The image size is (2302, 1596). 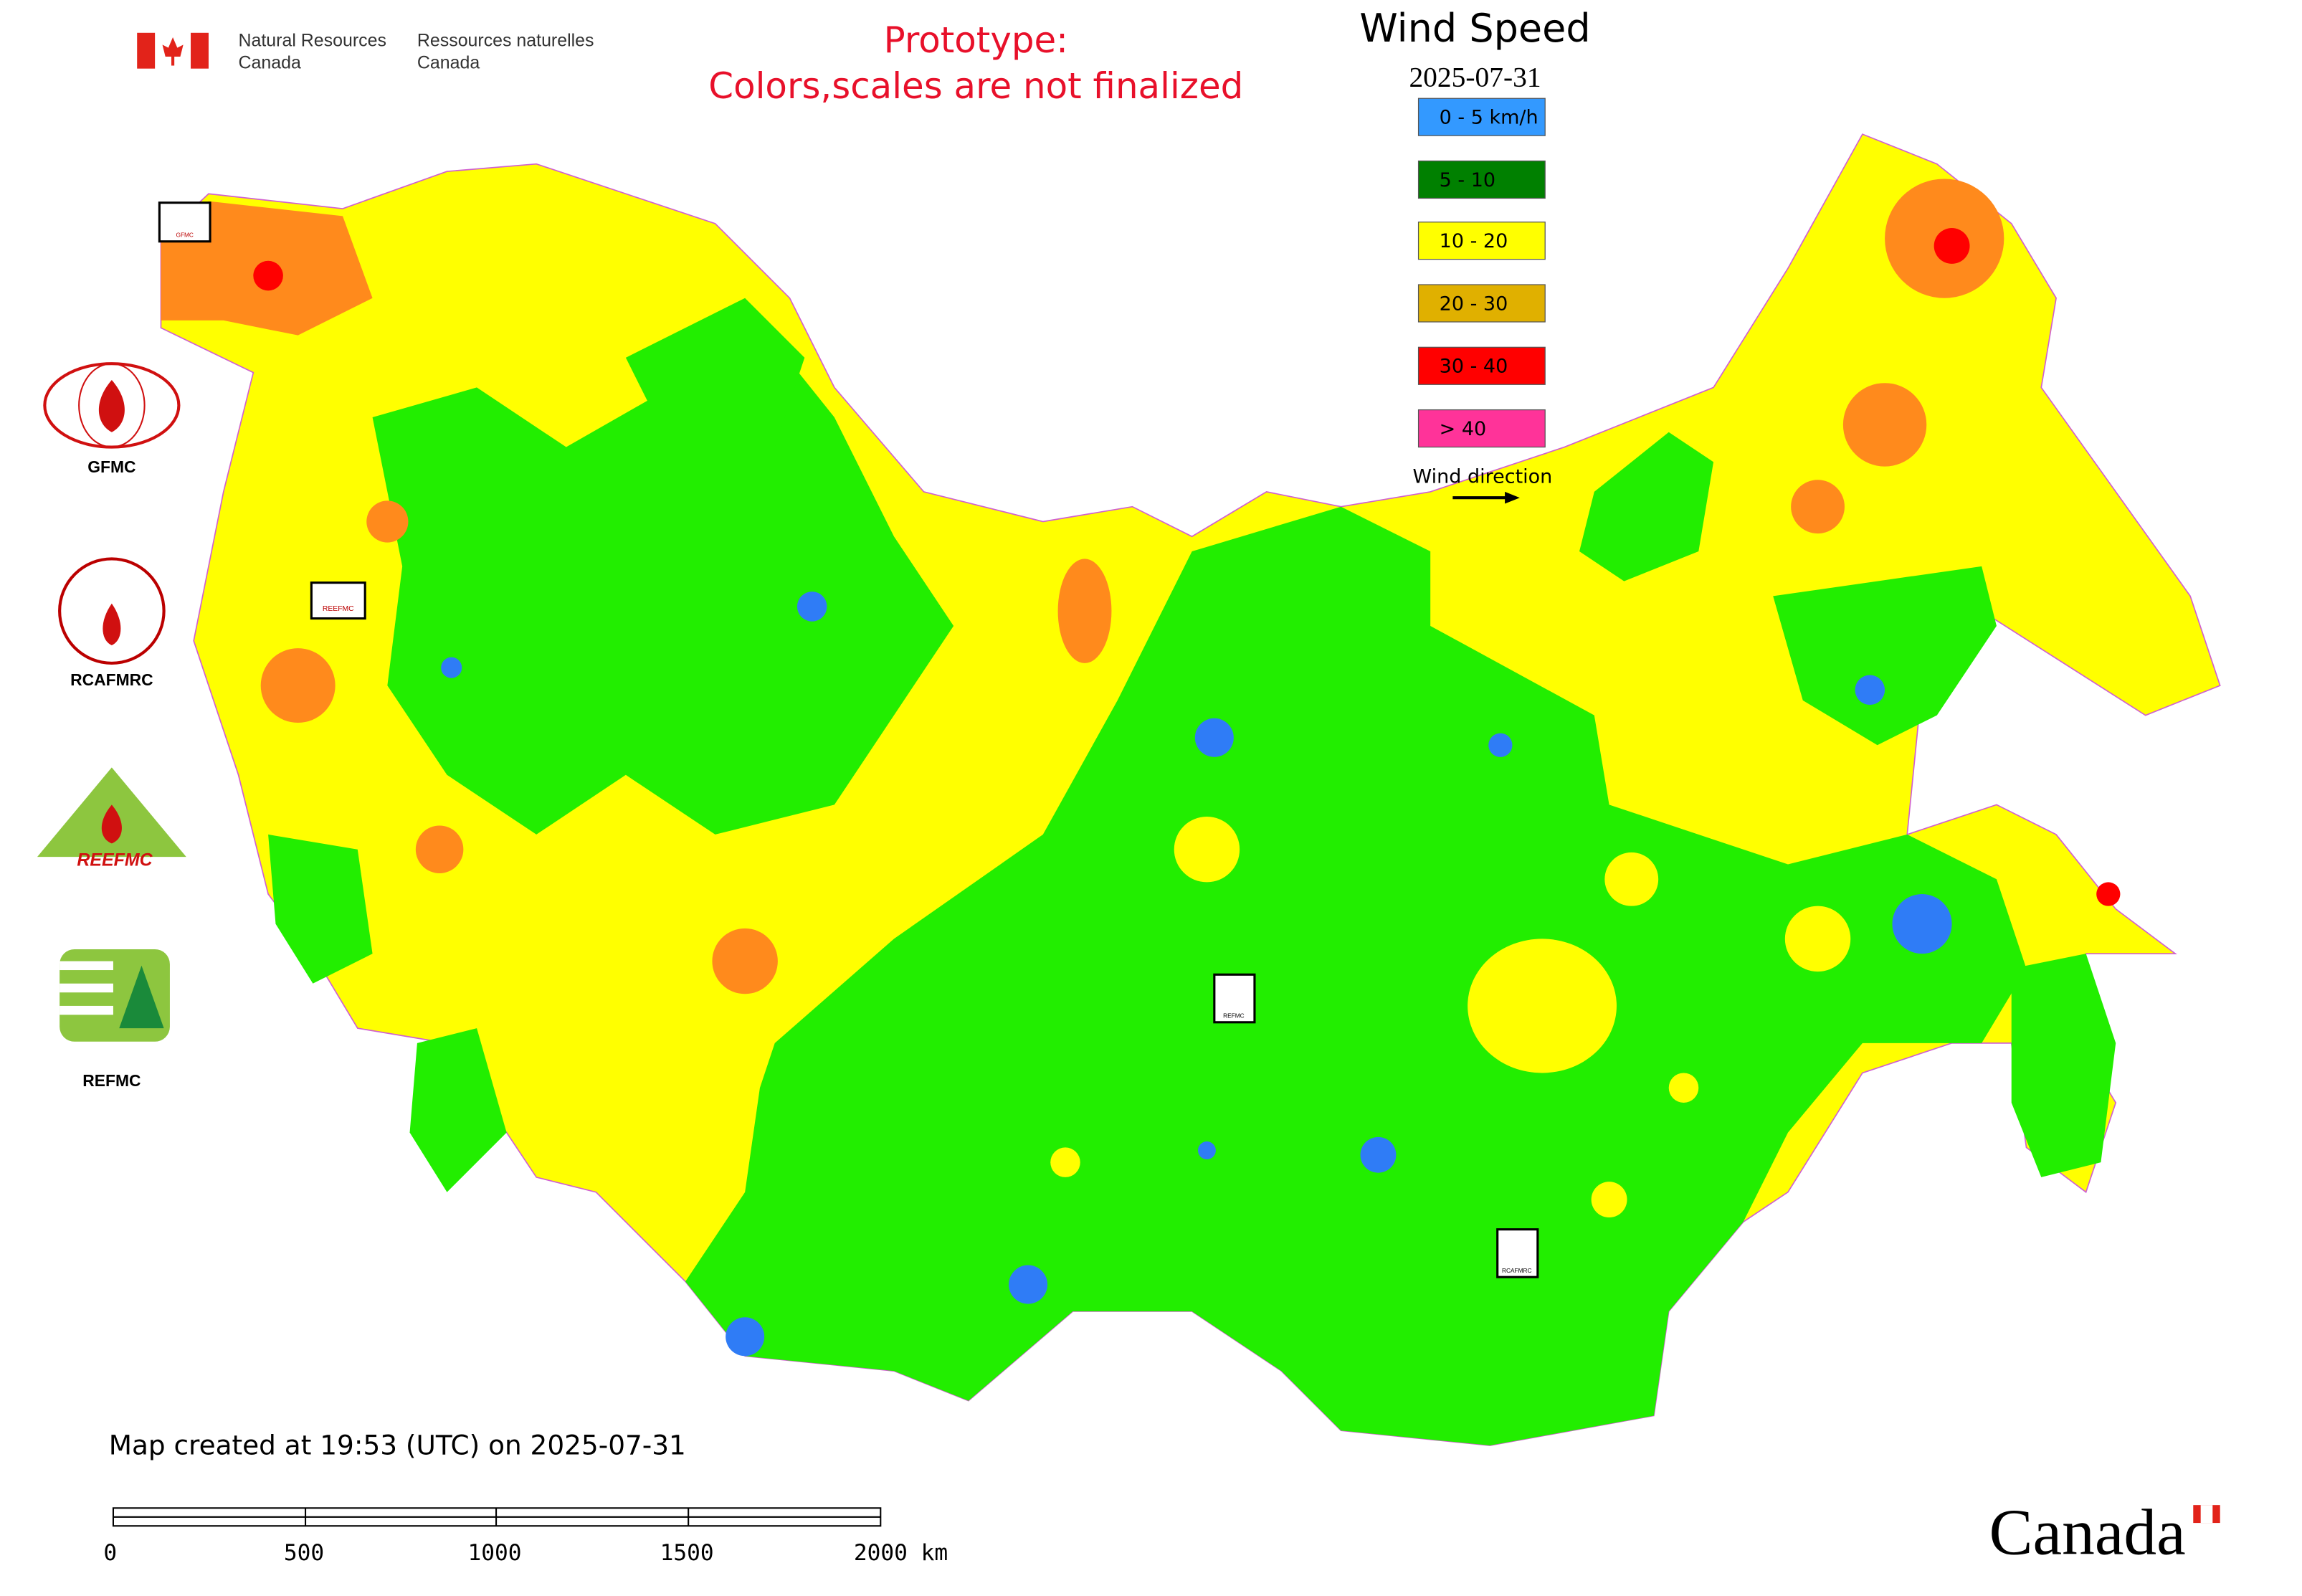 I want to click on gfmc-flame, so click(x=112, y=406).